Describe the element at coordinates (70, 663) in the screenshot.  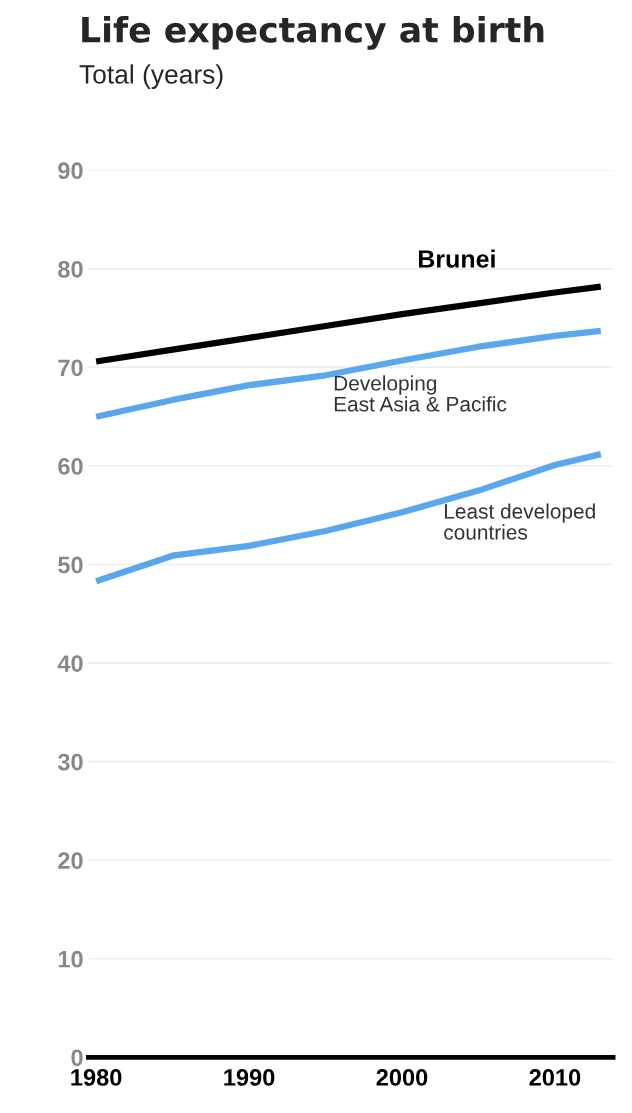
I see `y-tick-label: 40` at that location.